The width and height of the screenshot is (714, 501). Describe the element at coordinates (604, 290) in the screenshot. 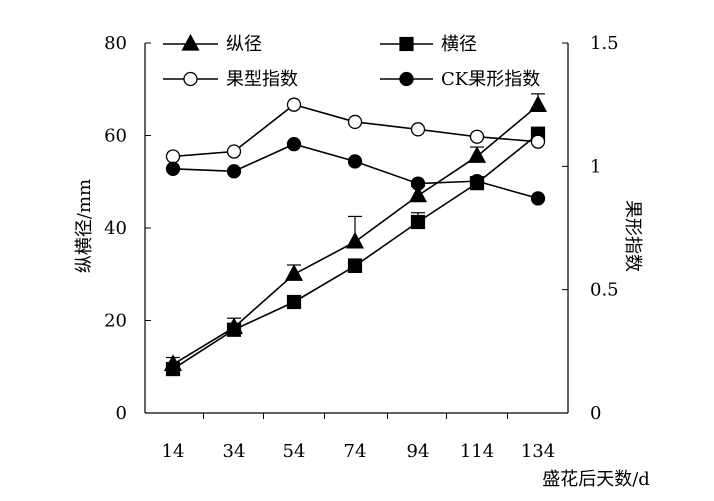

I see `right-tick-label: 0.5` at that location.